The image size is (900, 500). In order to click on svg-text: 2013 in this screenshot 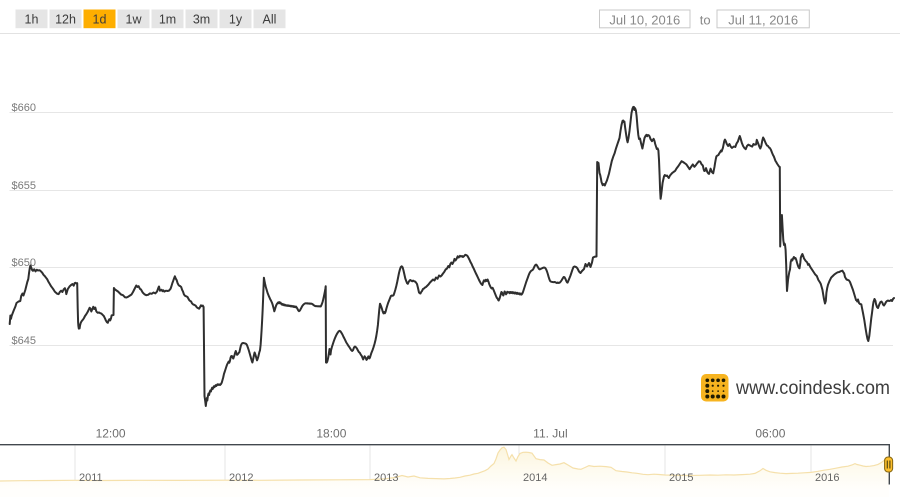, I will do `click(386, 478)`.